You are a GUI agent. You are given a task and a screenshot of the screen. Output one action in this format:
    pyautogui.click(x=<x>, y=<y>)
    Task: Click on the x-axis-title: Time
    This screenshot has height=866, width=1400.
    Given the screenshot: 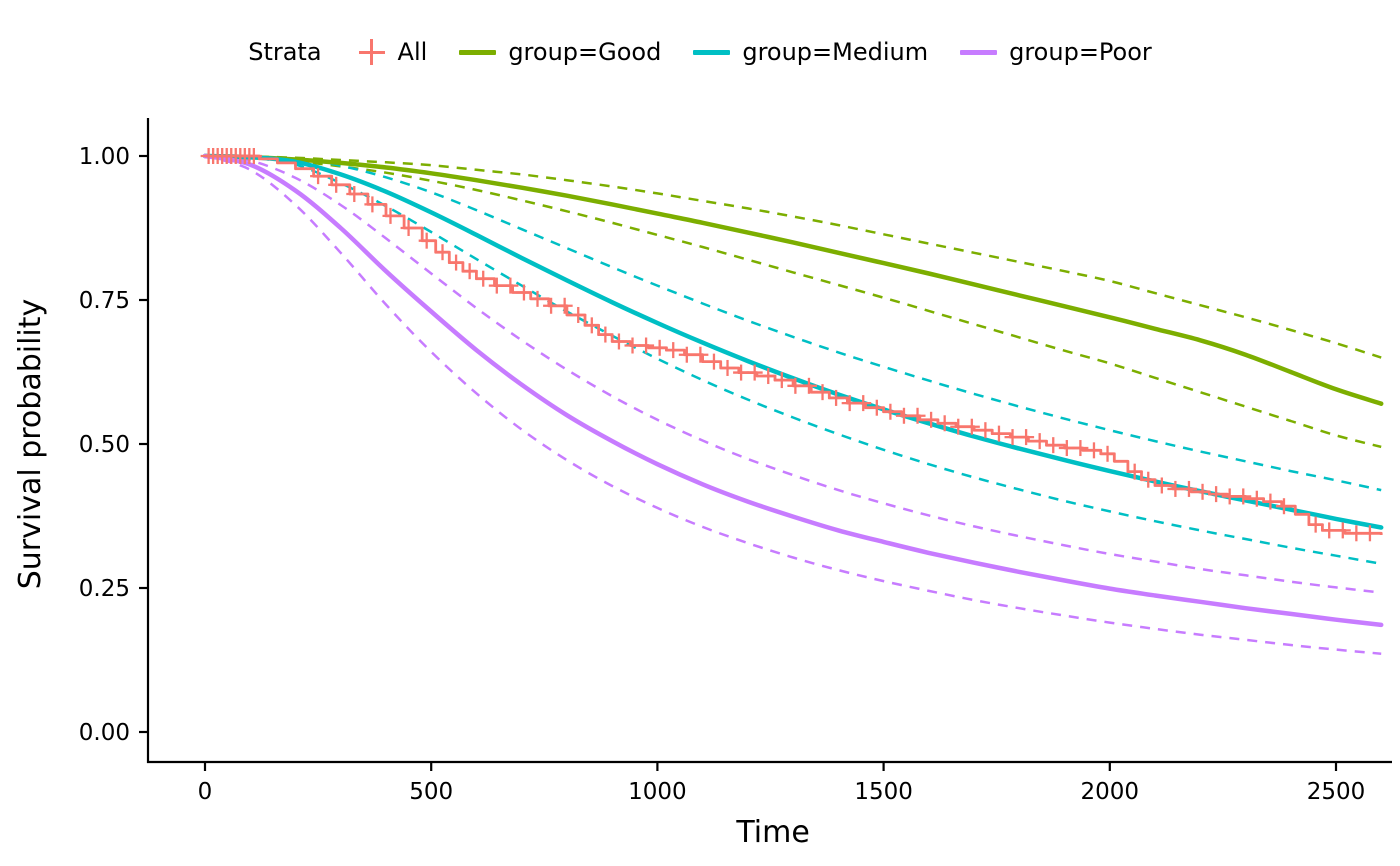 What is the action you would take?
    pyautogui.click(x=772, y=832)
    